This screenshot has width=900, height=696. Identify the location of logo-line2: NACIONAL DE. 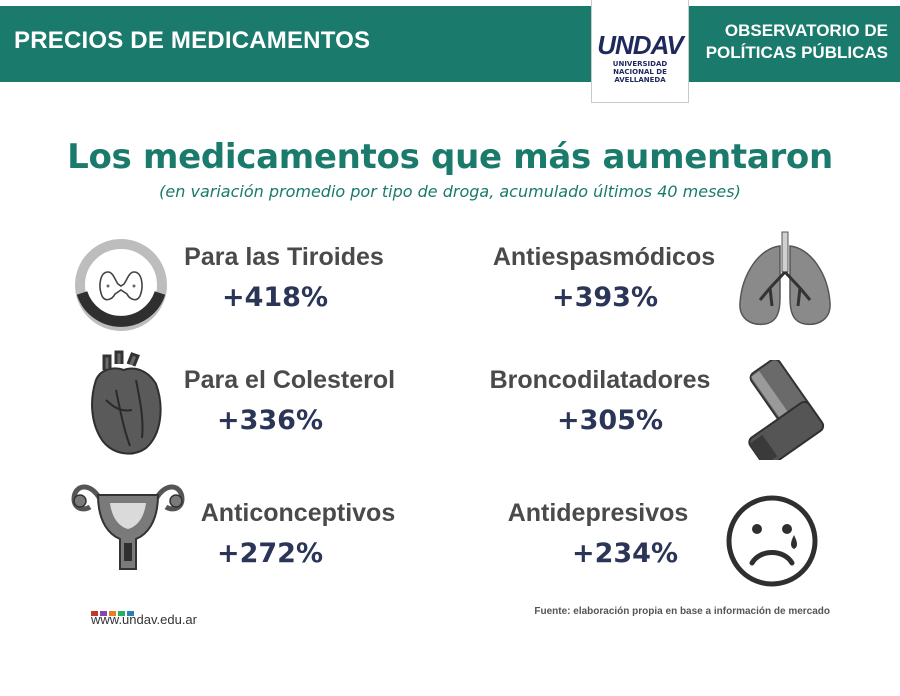
(640, 72).